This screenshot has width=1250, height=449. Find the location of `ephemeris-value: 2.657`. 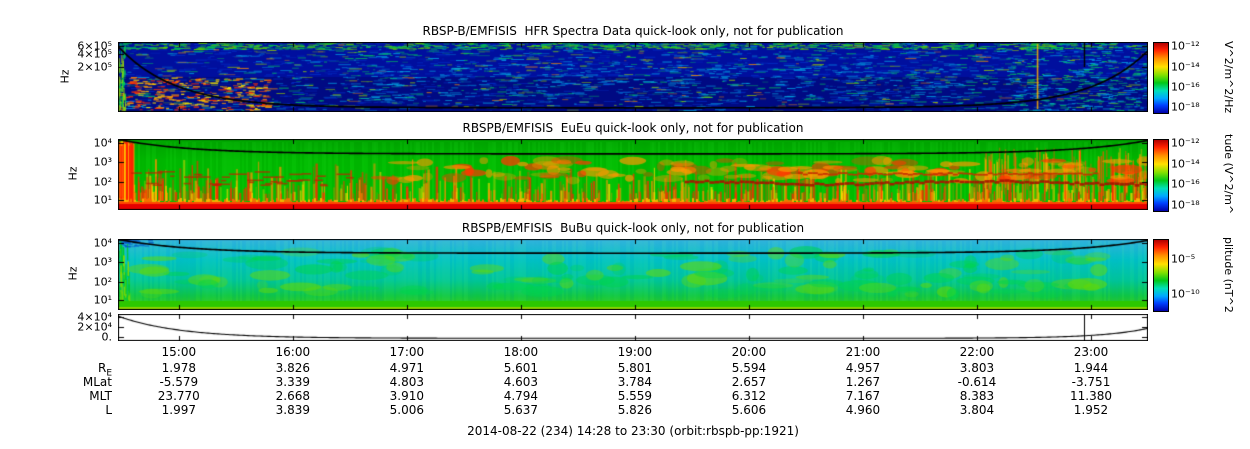

ephemeris-value: 2.657 is located at coordinates (749, 382).